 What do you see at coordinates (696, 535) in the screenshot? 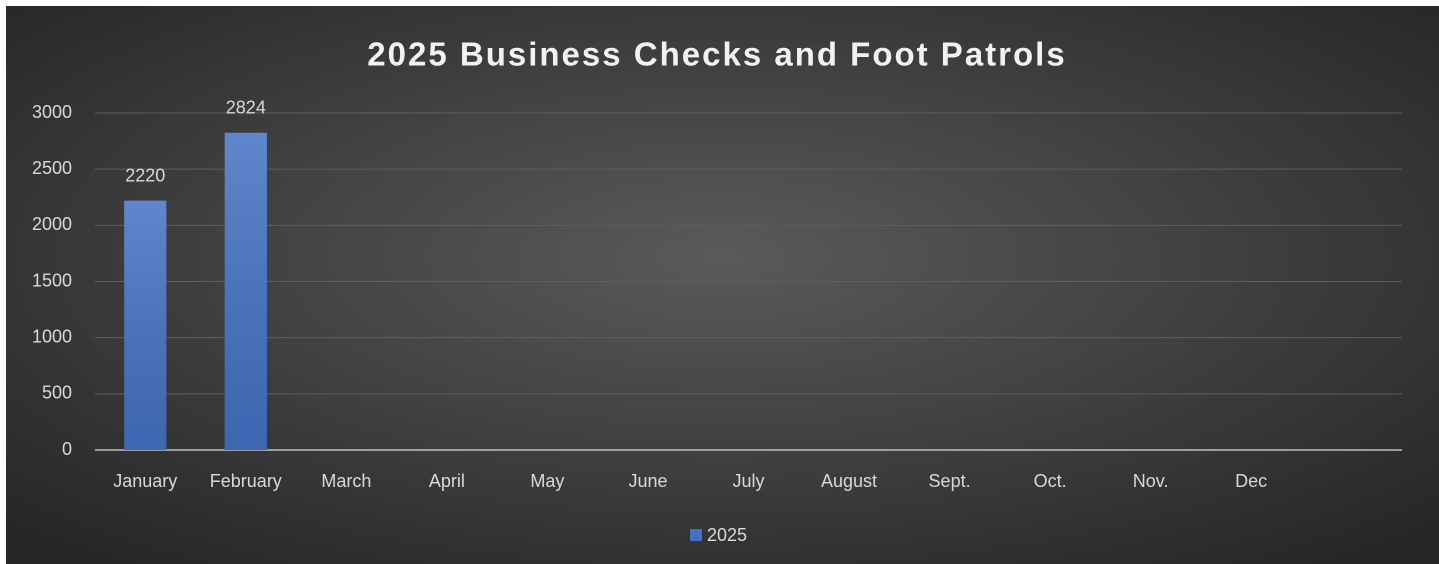
I see `legend-swatch` at bounding box center [696, 535].